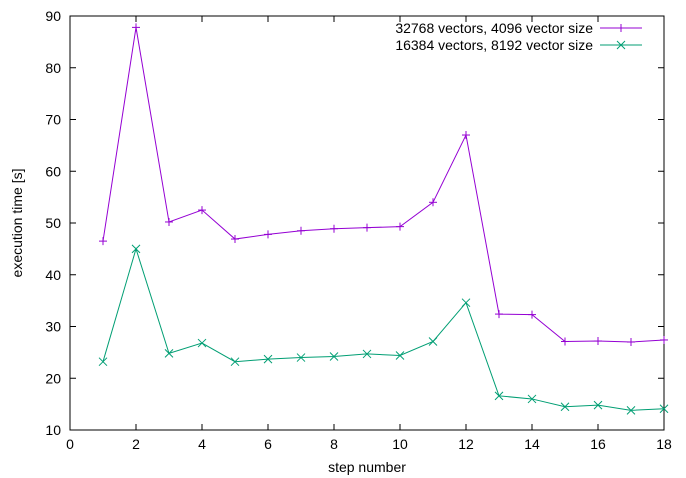 Image resolution: width=686 pixels, height=478 pixels. I want to click on x-tick-label: 8, so click(334, 444).